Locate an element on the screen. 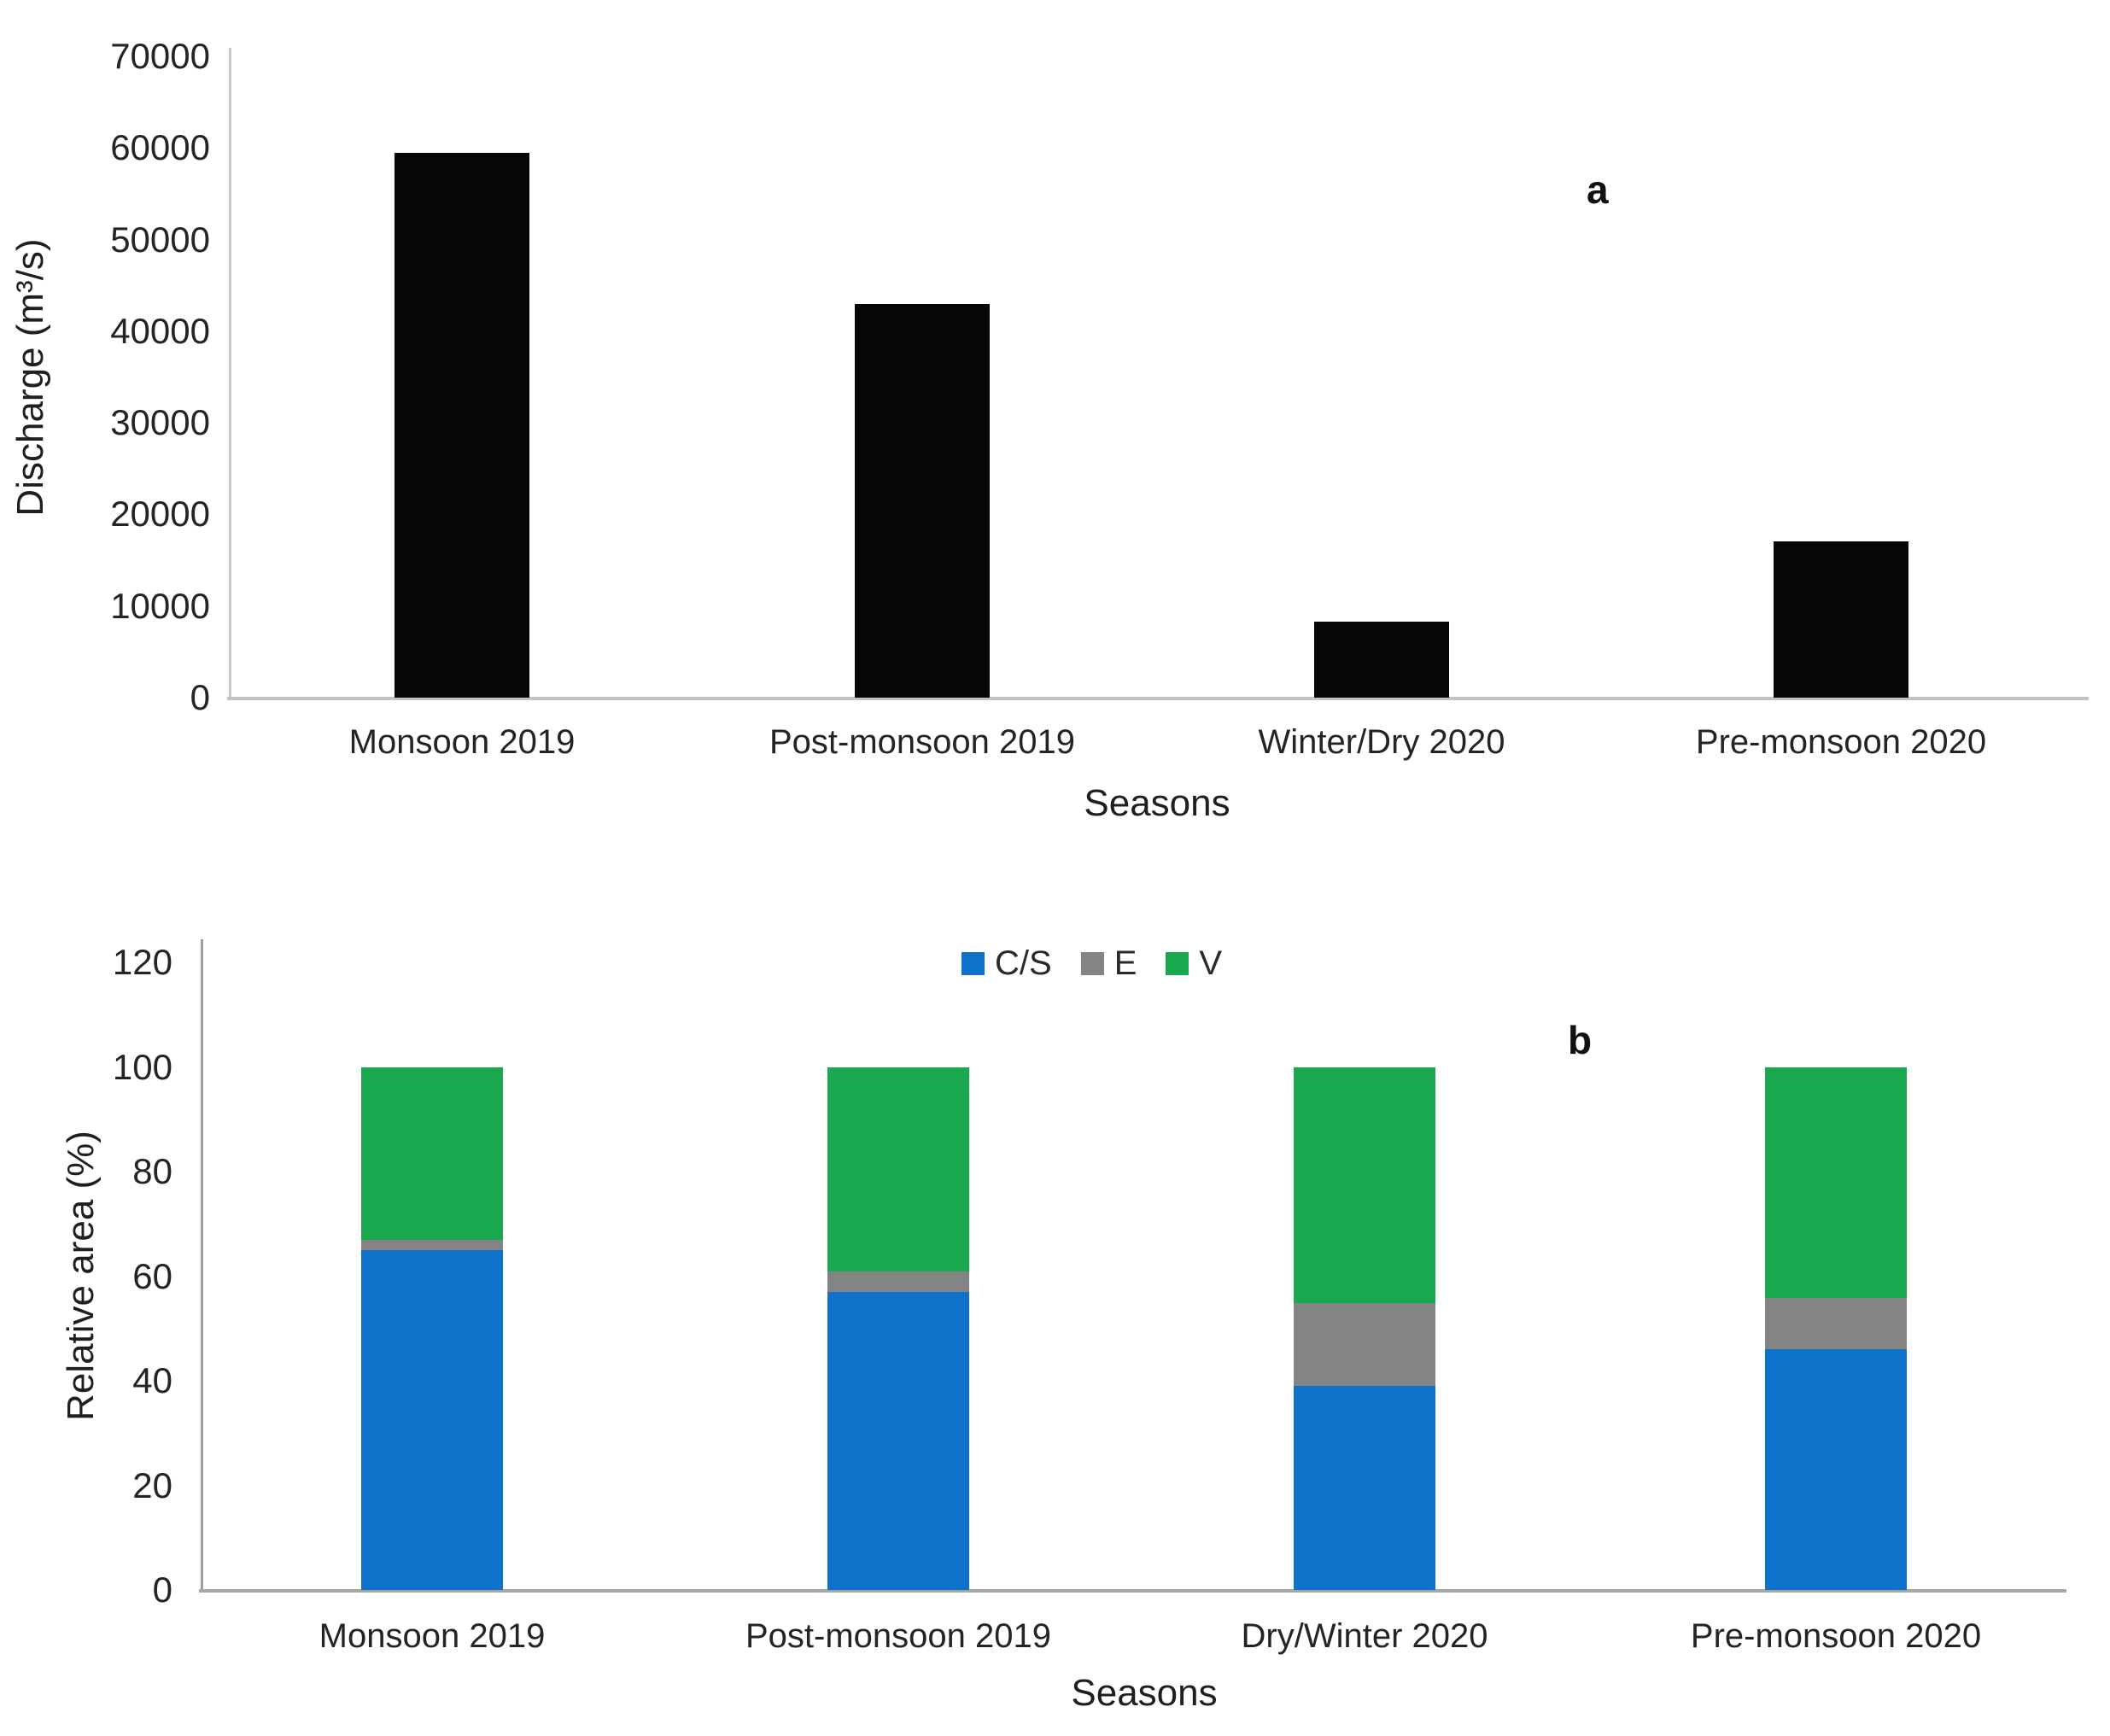 Image resolution: width=2110 pixels, height=1736 pixels. legend-label-v: V is located at coordinates (1211, 963).